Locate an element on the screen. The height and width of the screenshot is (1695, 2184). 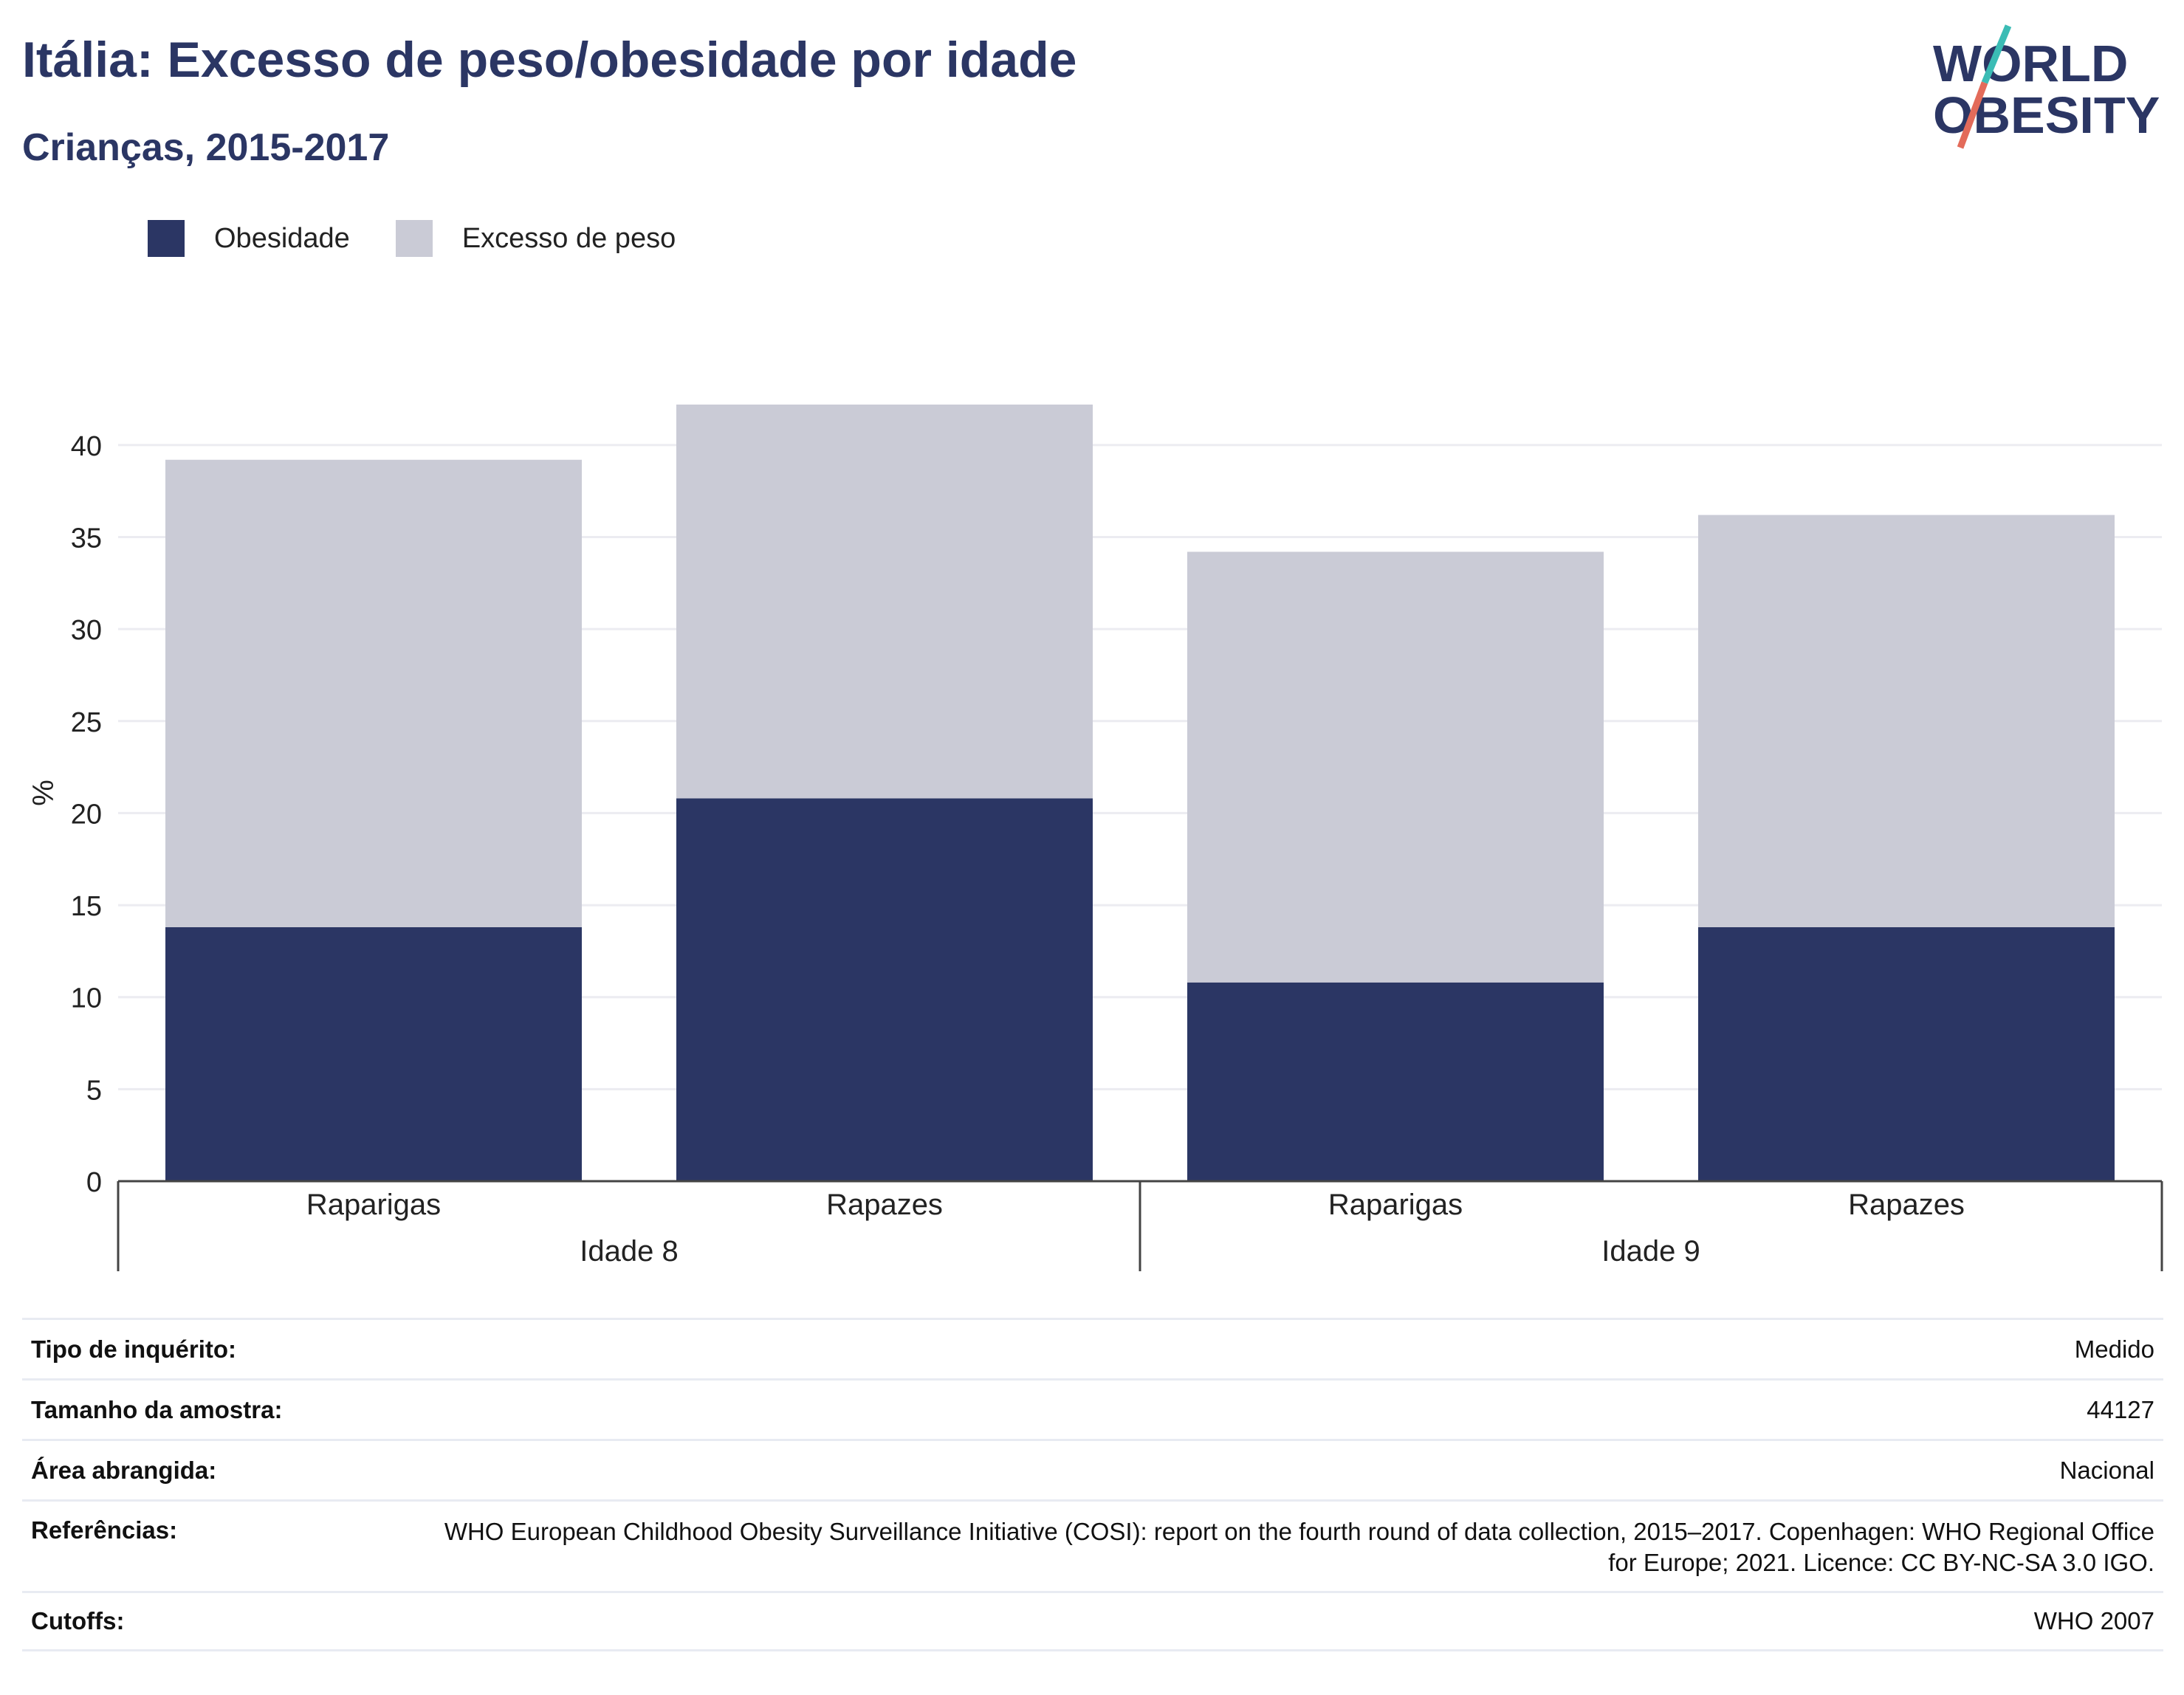
legend-swatch-obesity is located at coordinates (167, 238).